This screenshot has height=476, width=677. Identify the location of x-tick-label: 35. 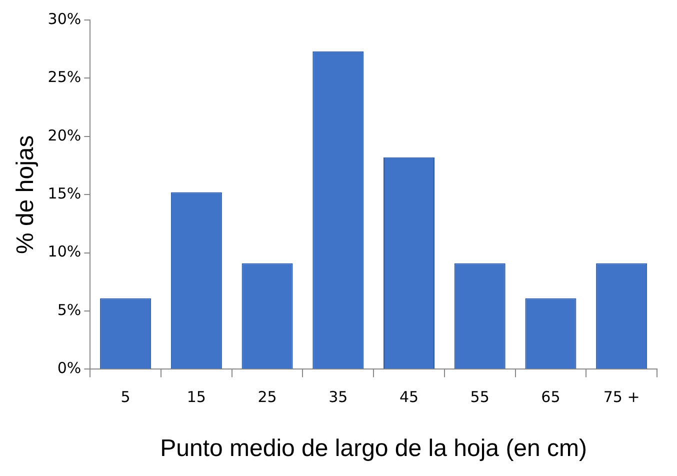
(338, 397).